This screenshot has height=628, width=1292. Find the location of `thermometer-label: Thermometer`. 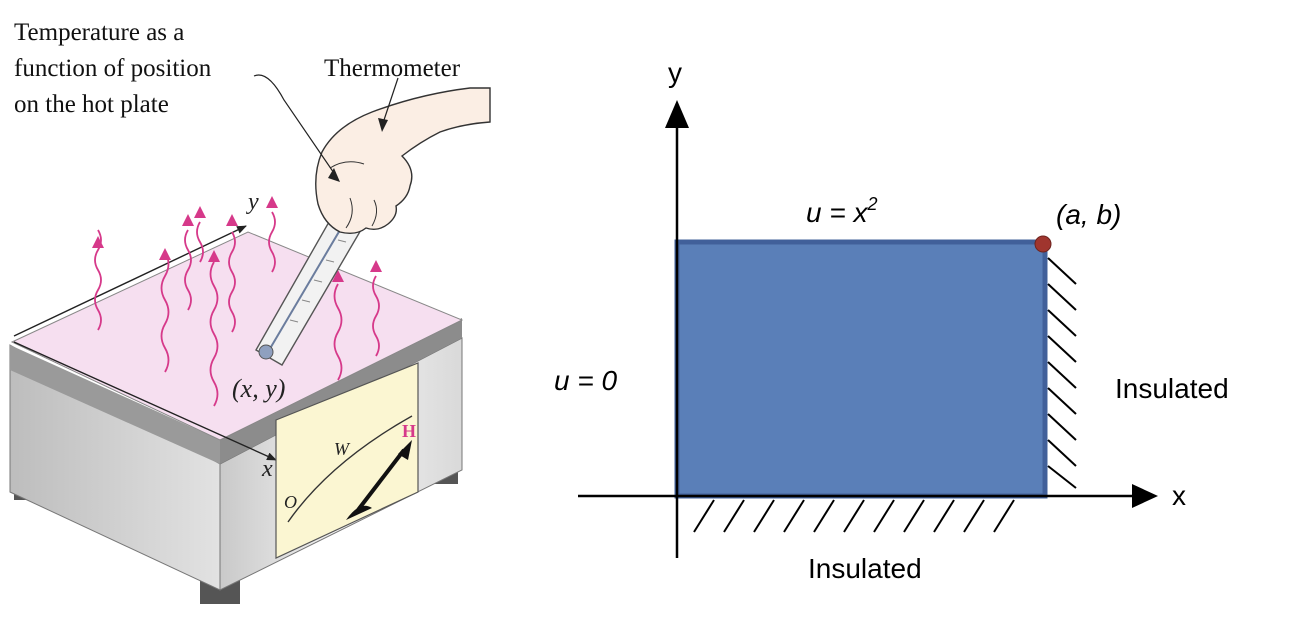

thermometer-label: Thermometer is located at coordinates (392, 68).